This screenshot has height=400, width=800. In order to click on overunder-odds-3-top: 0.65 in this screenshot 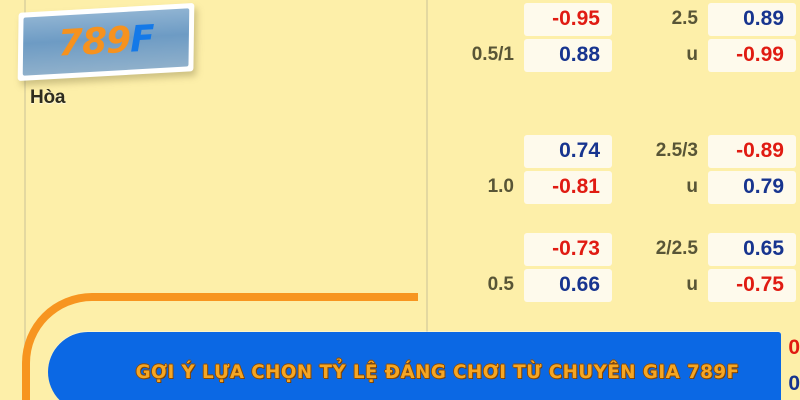, I will do `click(752, 249)`.